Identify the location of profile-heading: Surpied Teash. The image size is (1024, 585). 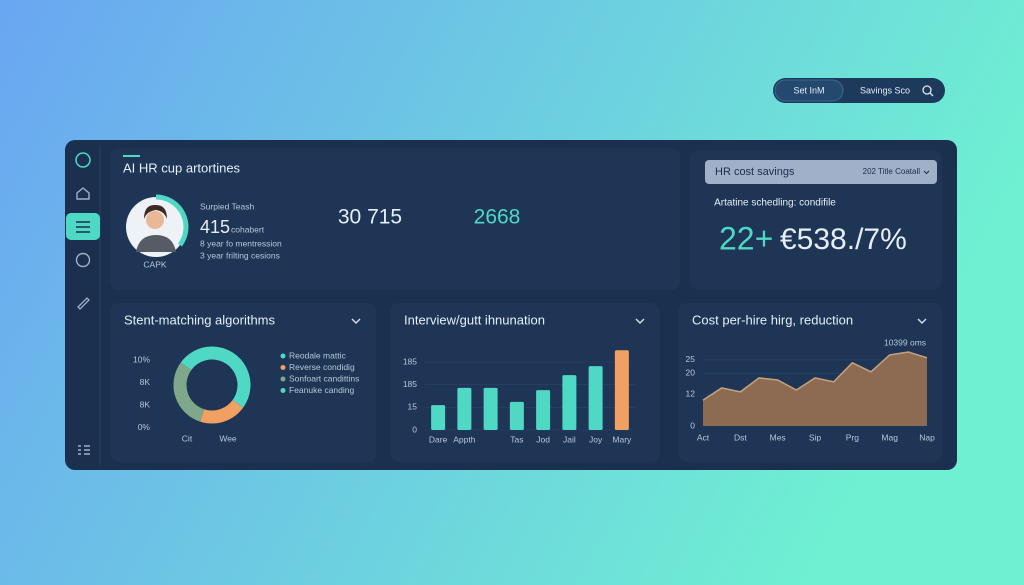
(227, 206).